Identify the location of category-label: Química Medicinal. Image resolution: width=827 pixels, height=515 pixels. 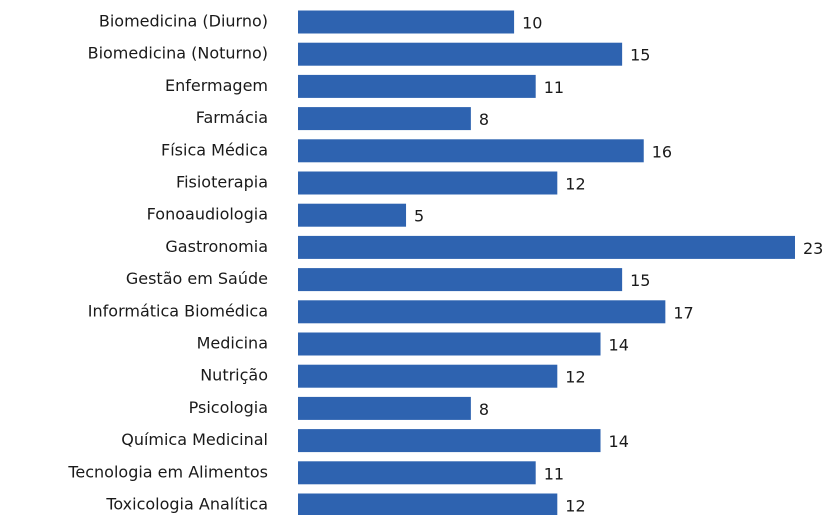
(194, 439).